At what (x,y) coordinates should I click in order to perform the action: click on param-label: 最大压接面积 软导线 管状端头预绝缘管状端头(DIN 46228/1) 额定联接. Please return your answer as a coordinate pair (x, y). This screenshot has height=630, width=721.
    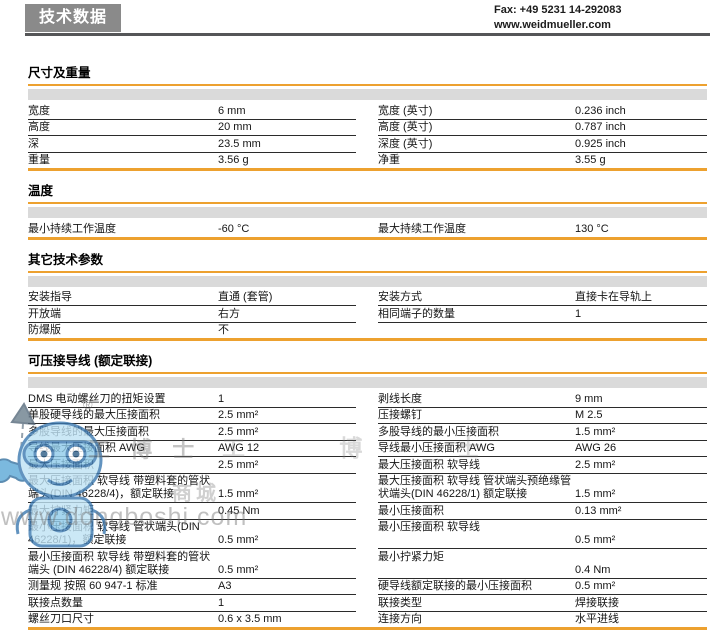
    Looking at the image, I should click on (476, 488).